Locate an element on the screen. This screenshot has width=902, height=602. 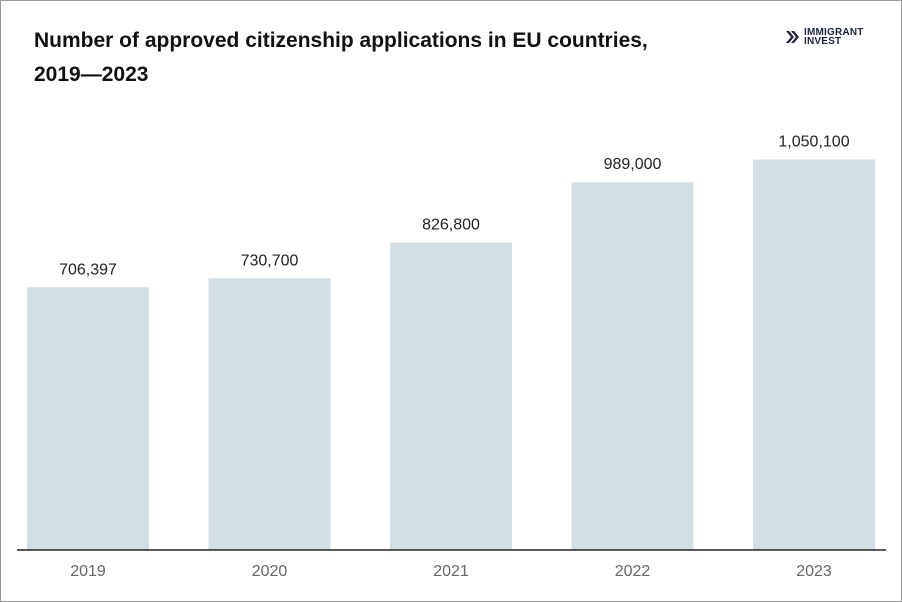
bar-2023 is located at coordinates (814, 354).